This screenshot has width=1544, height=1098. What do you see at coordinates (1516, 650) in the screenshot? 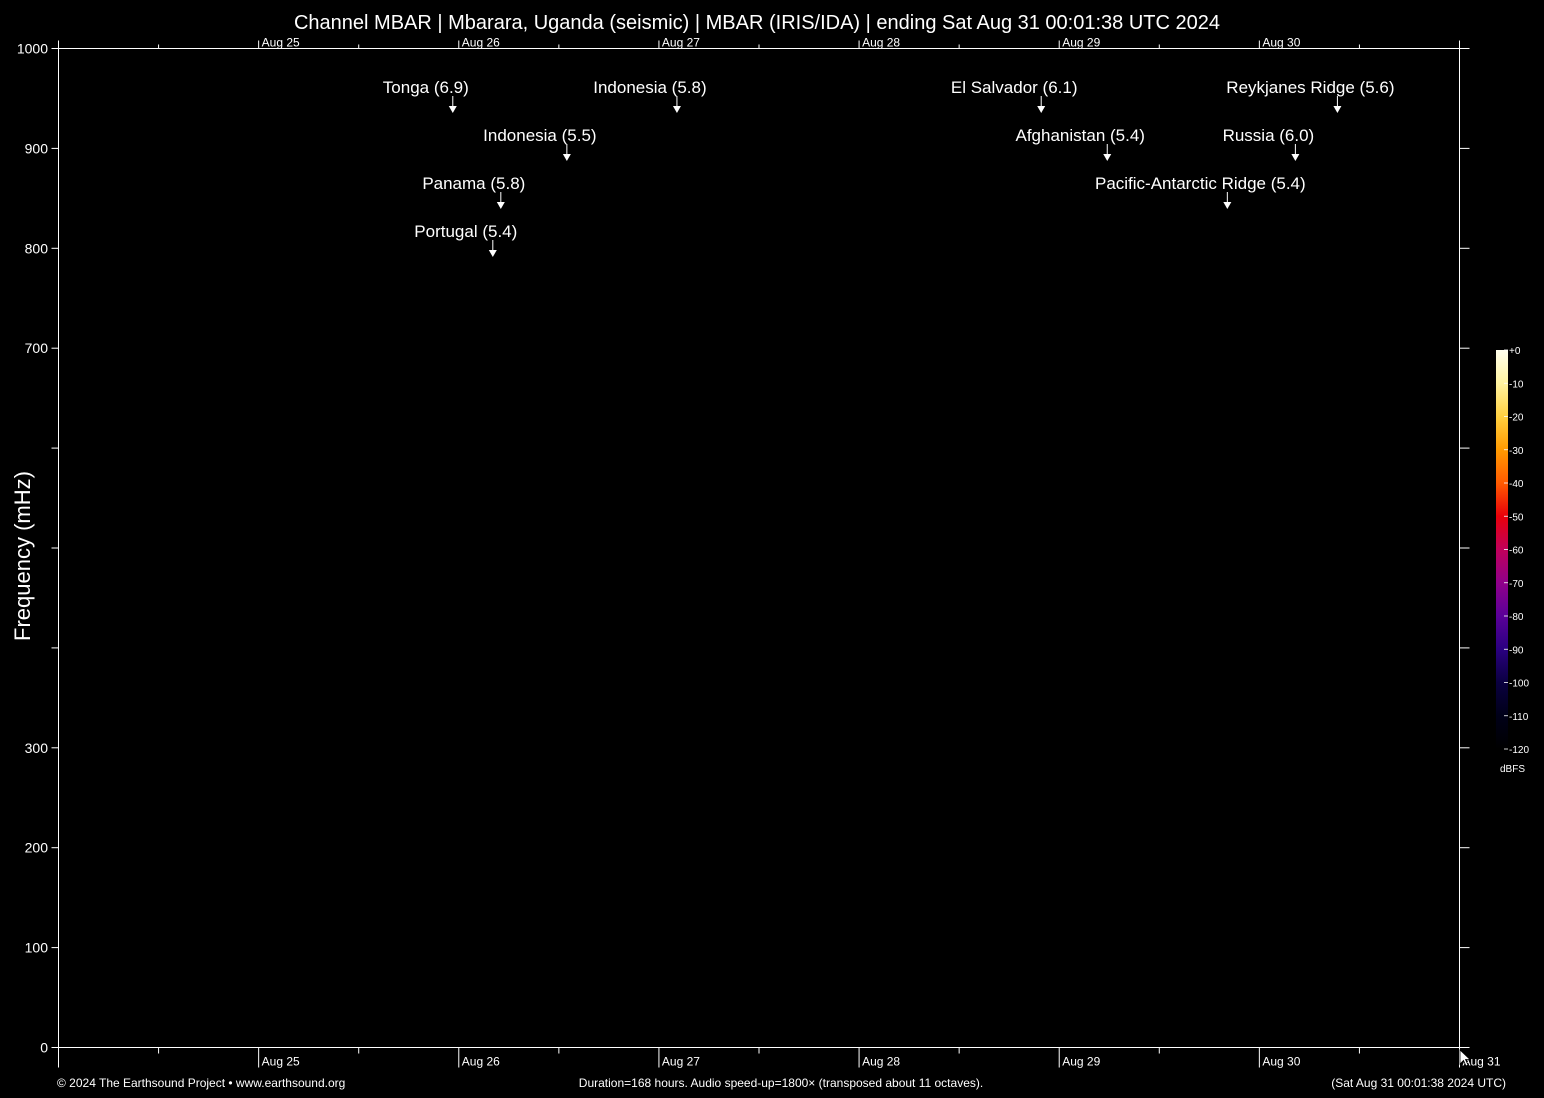
I see `colorbar-tick-label: -90` at bounding box center [1516, 650].